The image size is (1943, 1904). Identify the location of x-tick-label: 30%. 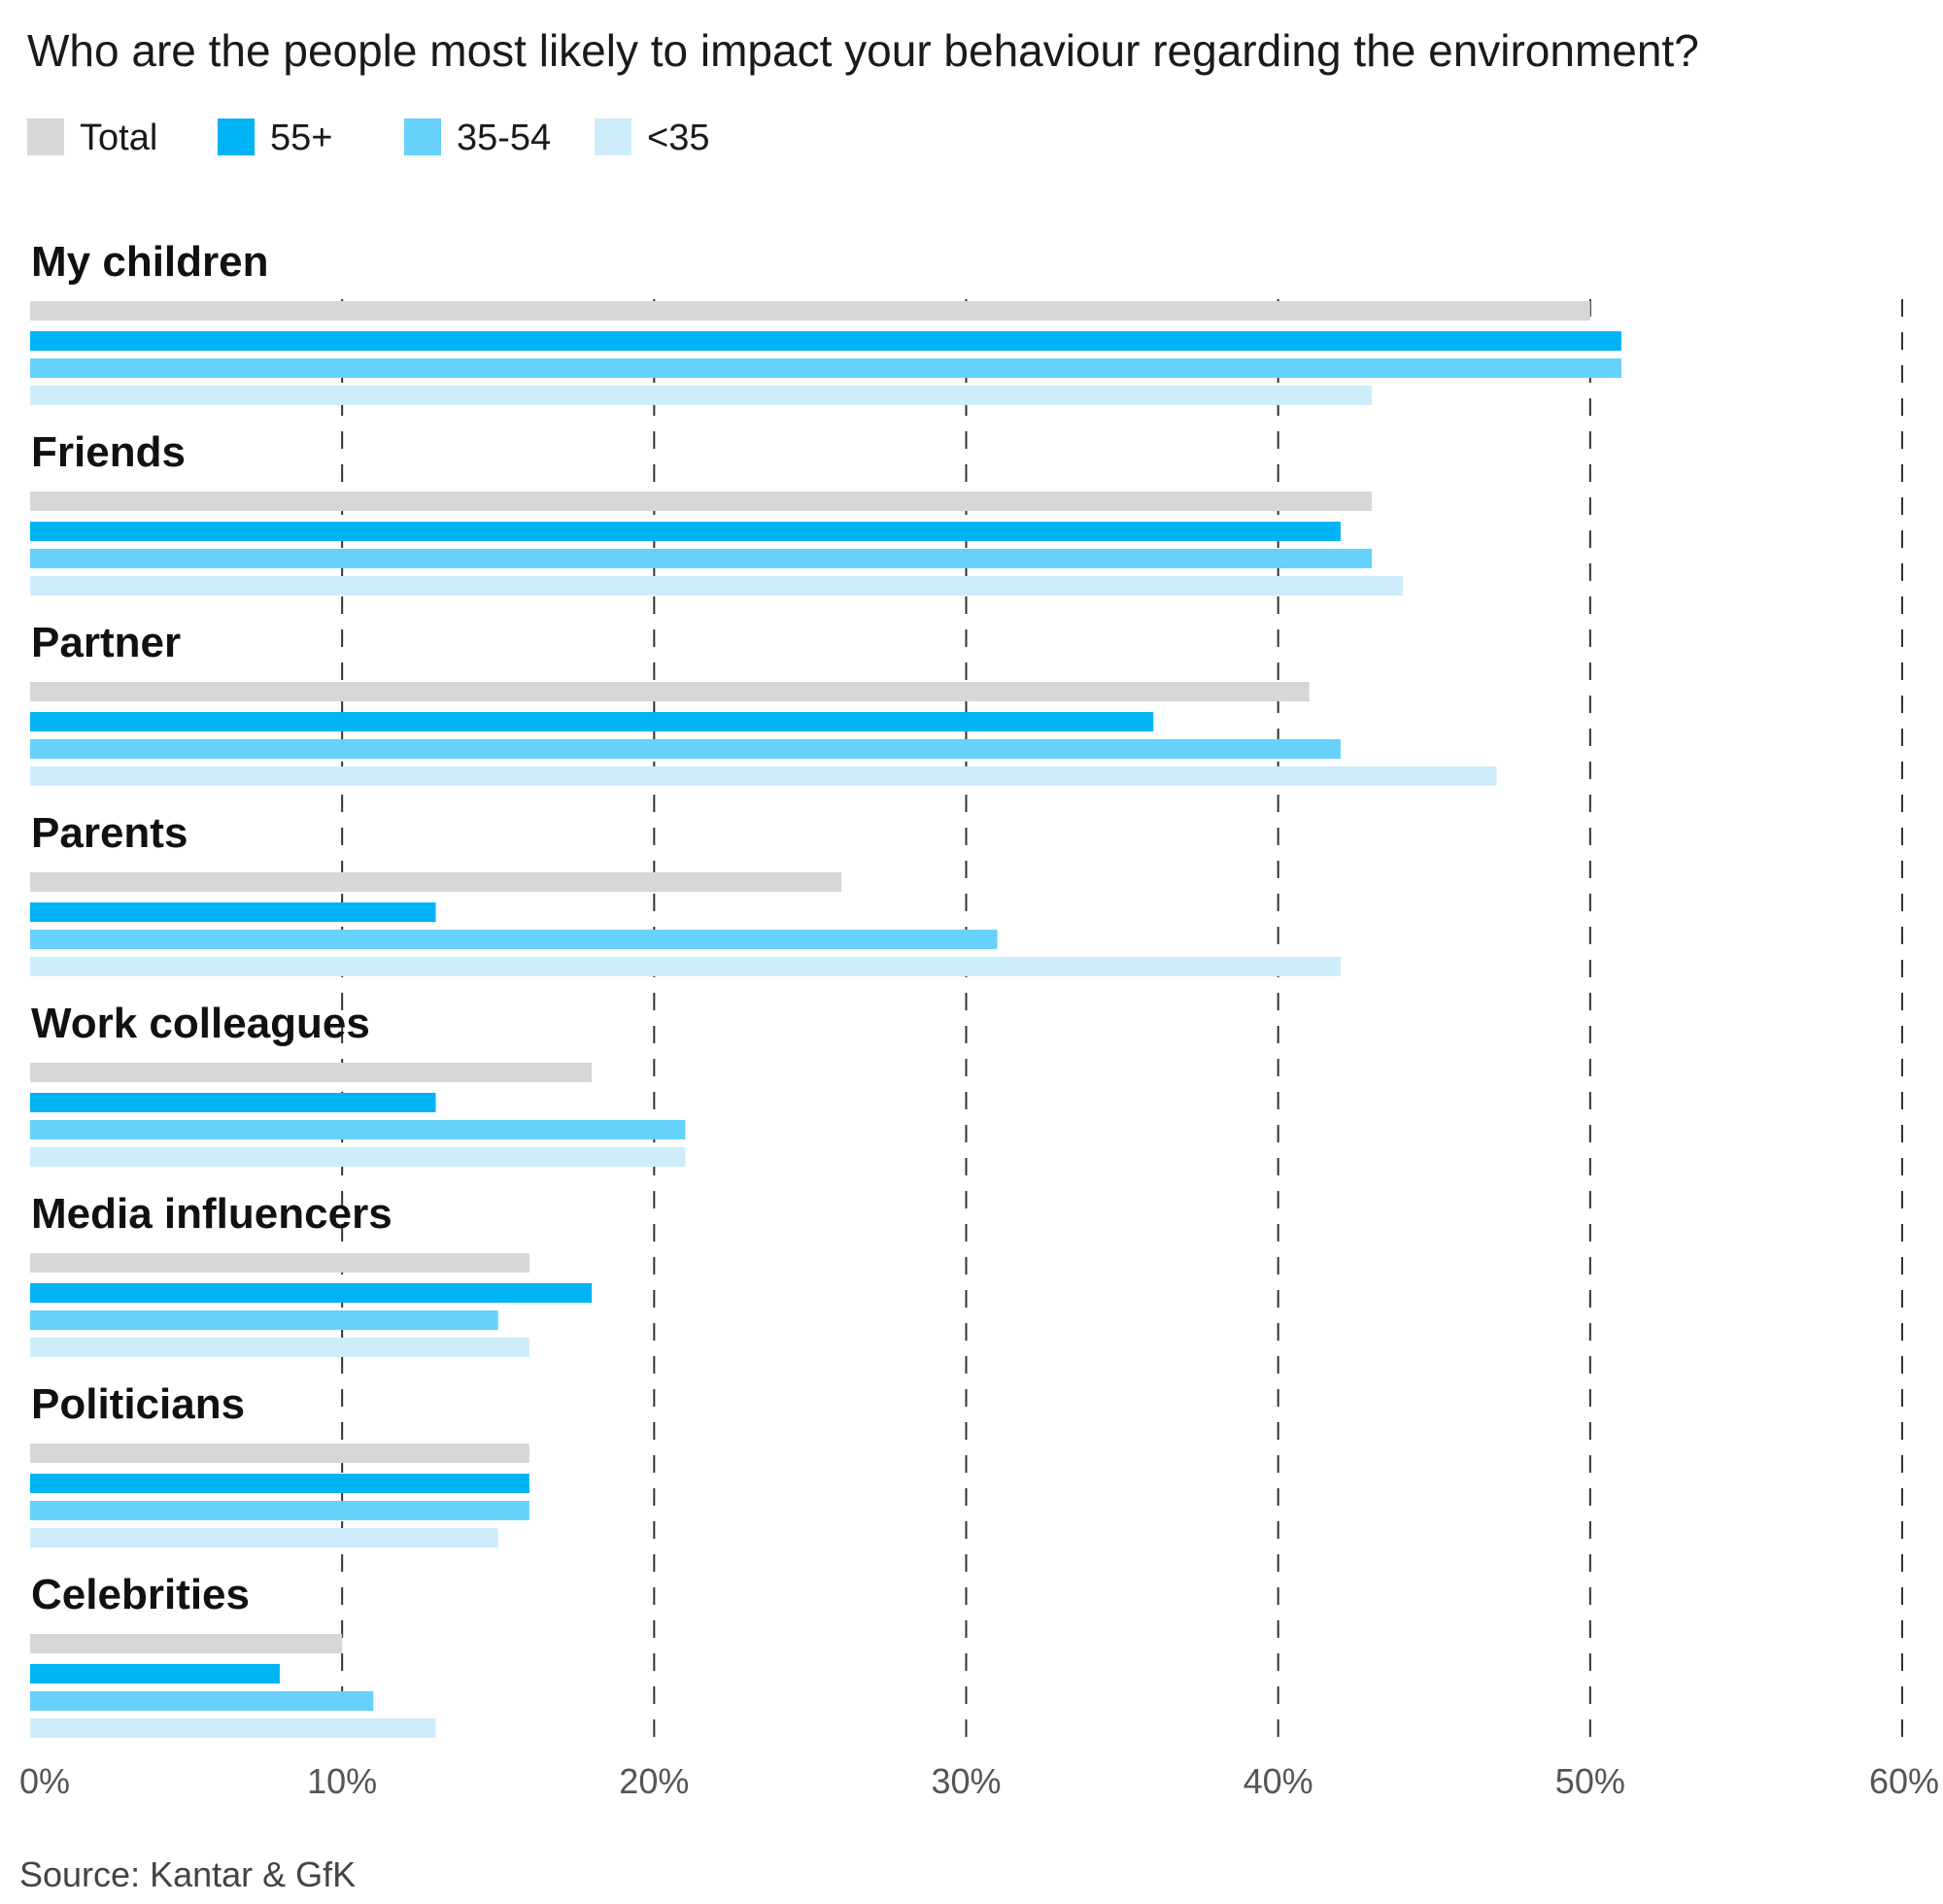
(966, 1781).